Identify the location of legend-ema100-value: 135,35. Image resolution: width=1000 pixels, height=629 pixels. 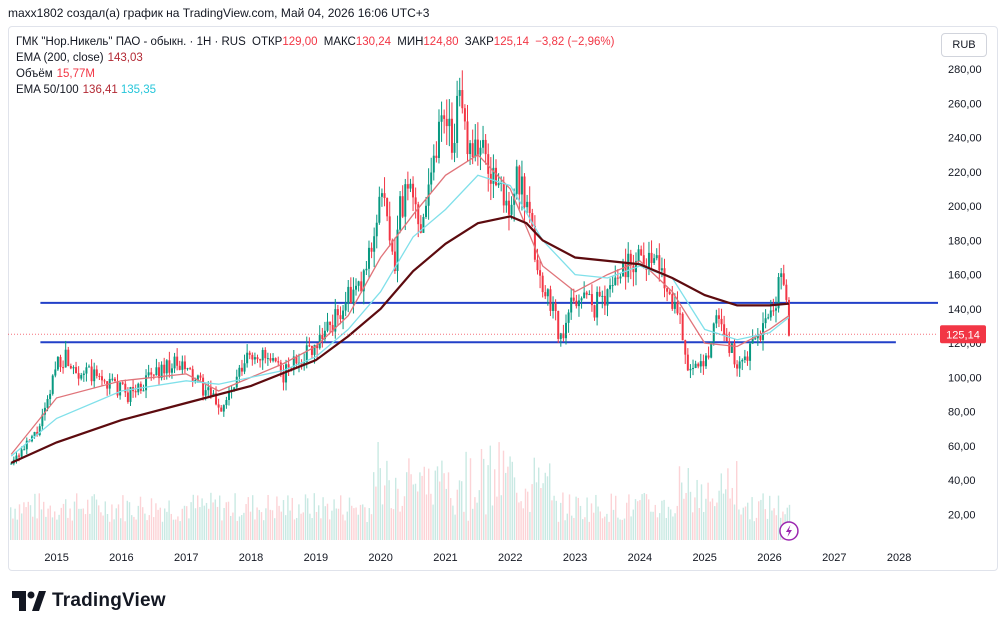
(138, 90).